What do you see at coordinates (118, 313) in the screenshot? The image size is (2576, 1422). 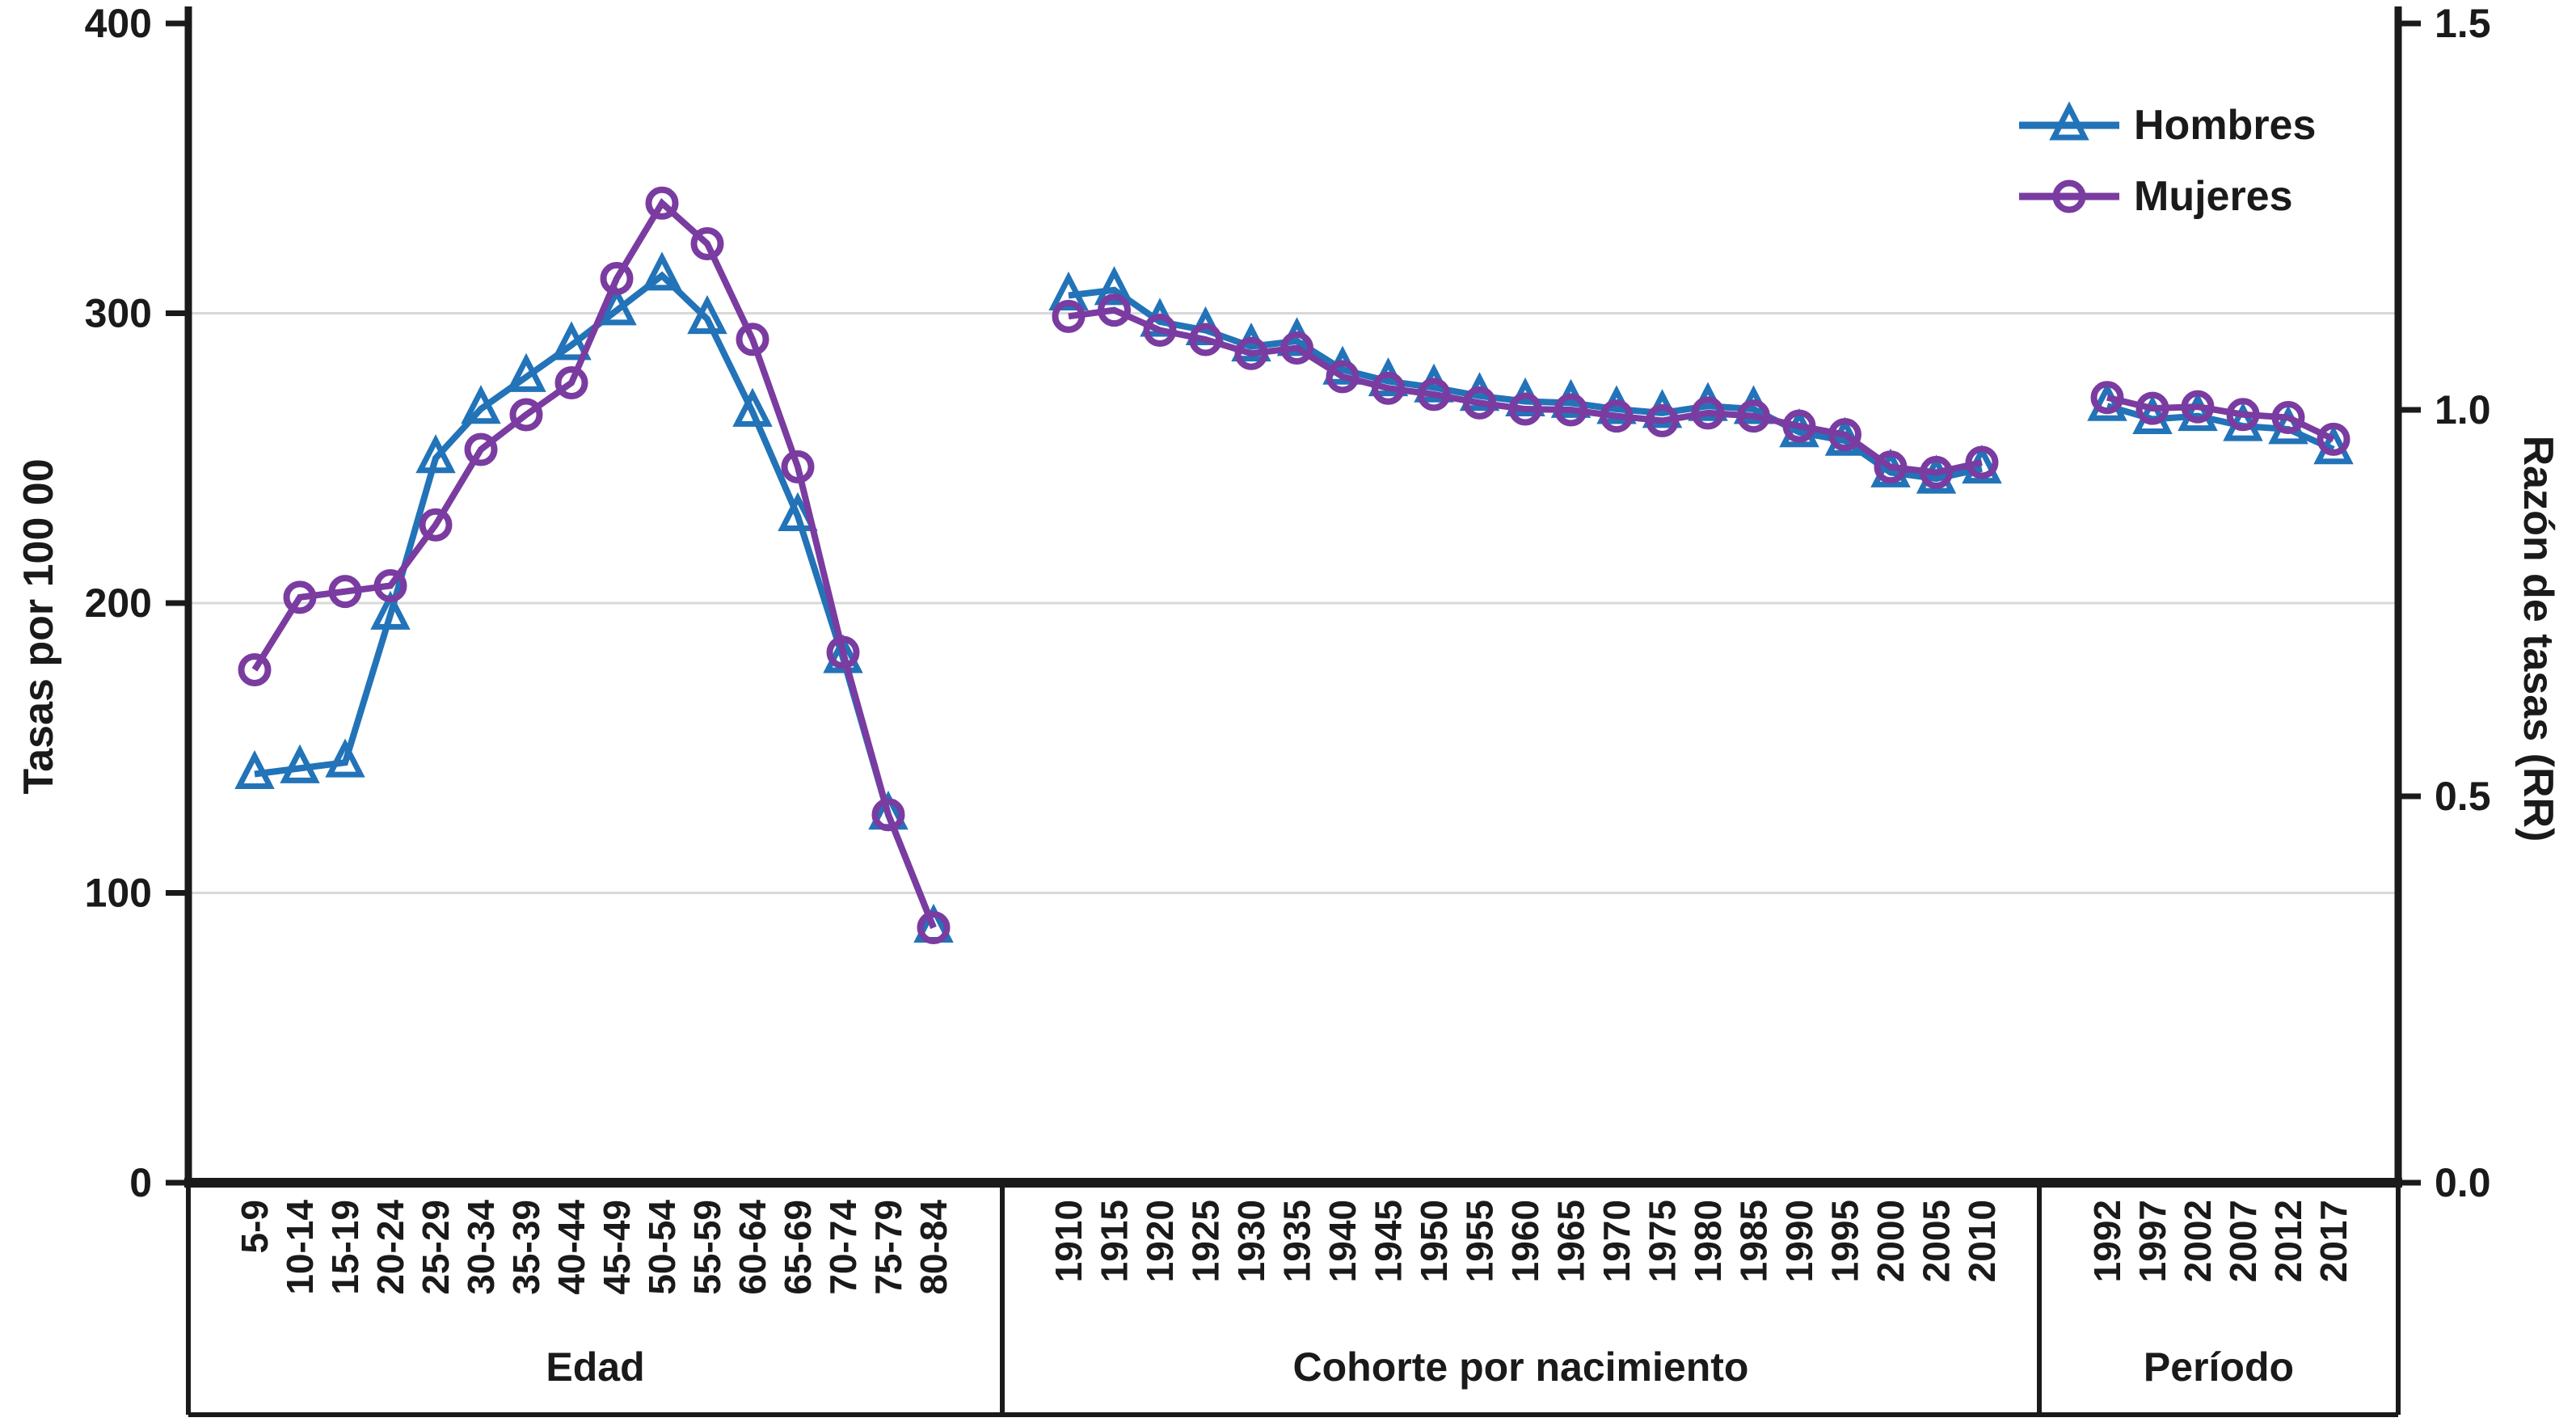 I see `left-tick-label: 300` at bounding box center [118, 313].